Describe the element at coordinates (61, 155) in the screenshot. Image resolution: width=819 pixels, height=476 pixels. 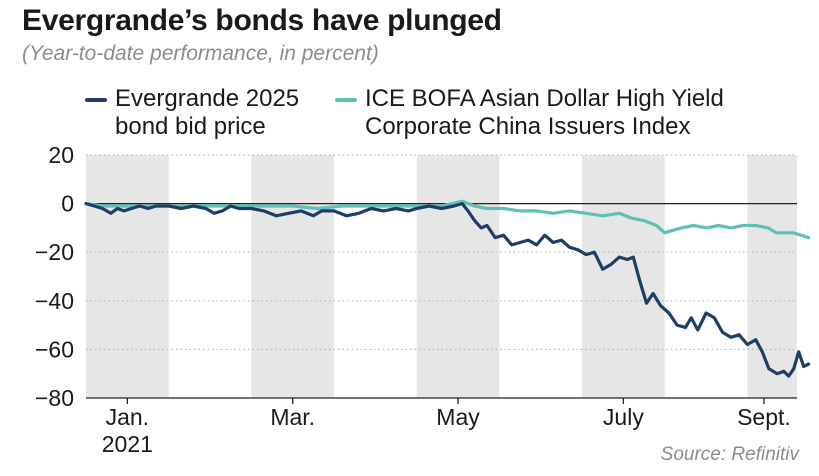
I see `y-tick-label: 20` at that location.